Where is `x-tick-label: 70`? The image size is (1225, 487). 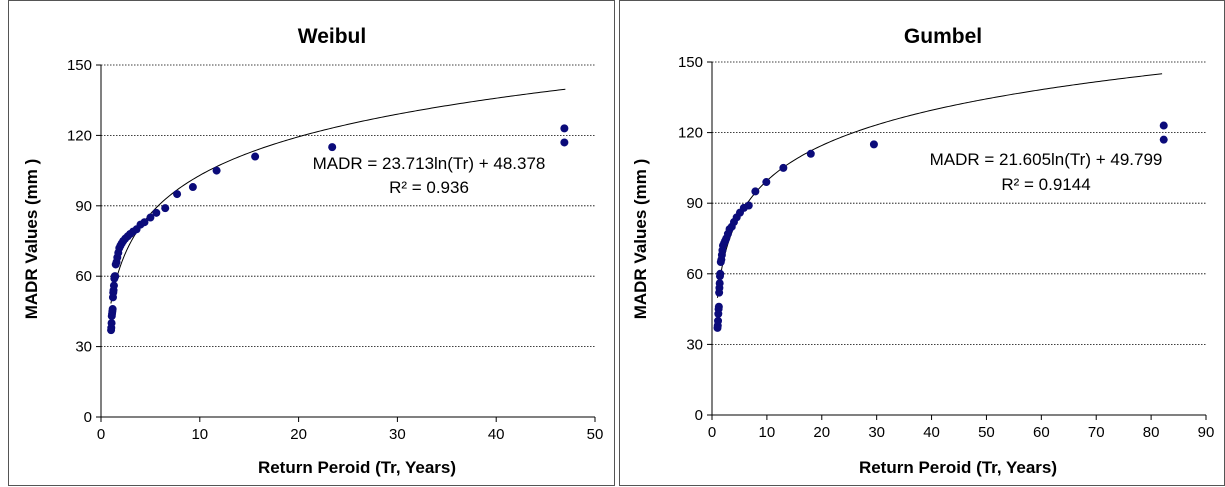
x-tick-label: 70 is located at coordinates (1096, 432).